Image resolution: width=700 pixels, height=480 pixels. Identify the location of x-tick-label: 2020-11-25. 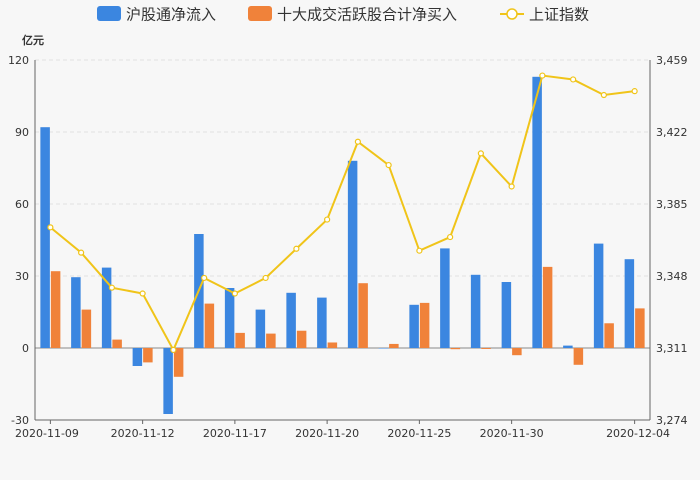
(419, 433).